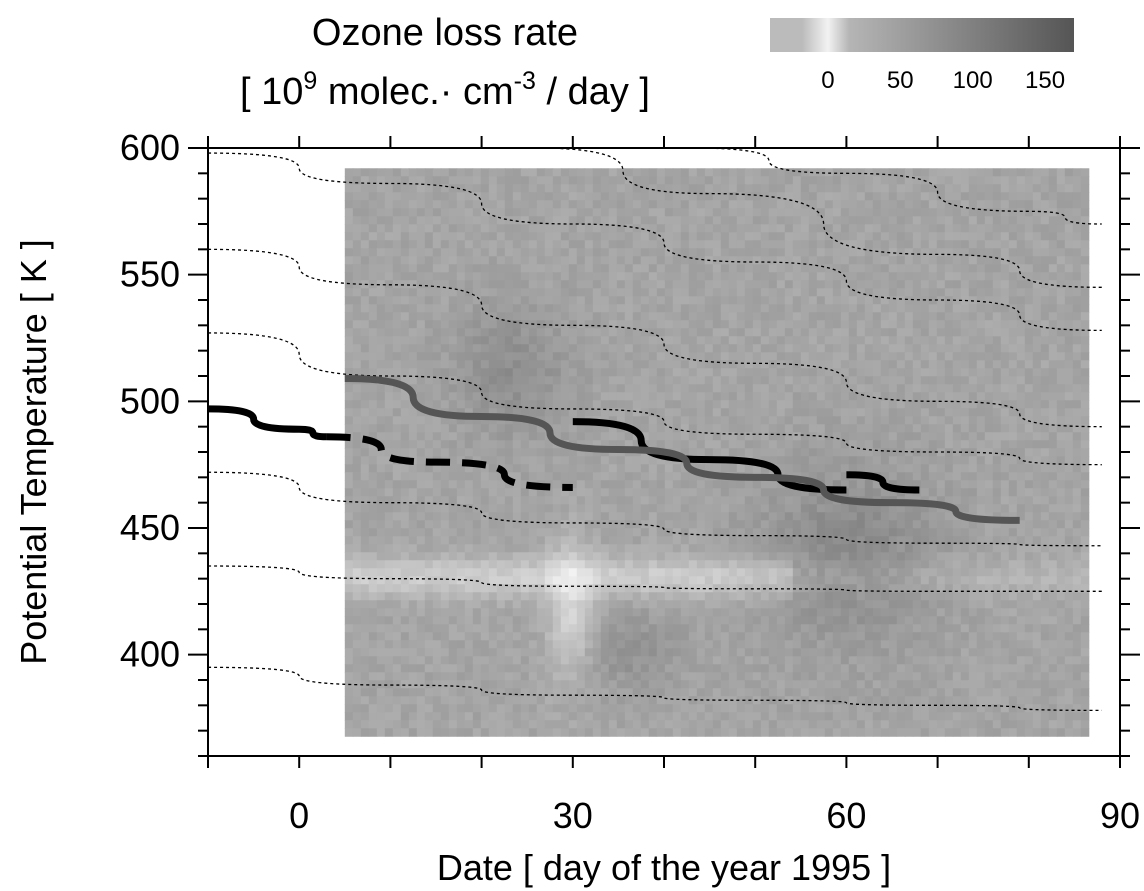  Describe the element at coordinates (1045, 80) in the screenshot. I see `colorbar-tick-label: 150` at that location.